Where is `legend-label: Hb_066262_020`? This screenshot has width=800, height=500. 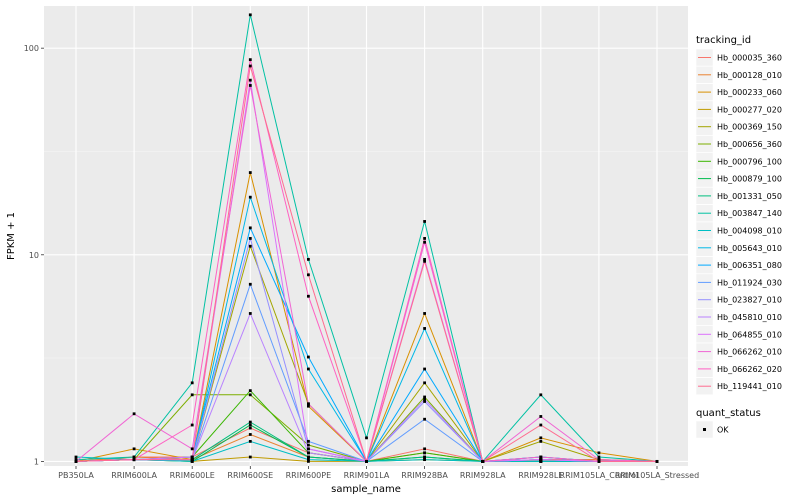 legend-label: Hb_066262_020 is located at coordinates (749, 369).